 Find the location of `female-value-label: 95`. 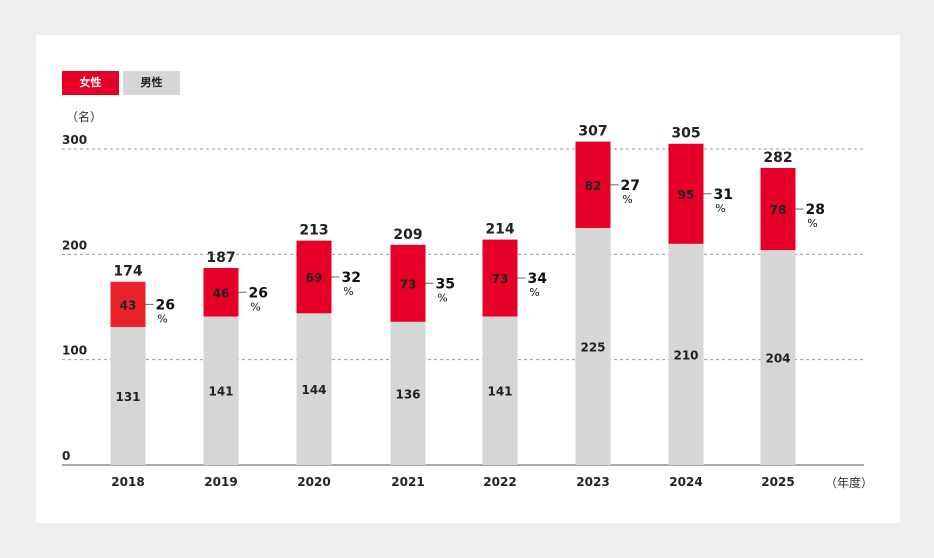

female-value-label: 95 is located at coordinates (686, 195).